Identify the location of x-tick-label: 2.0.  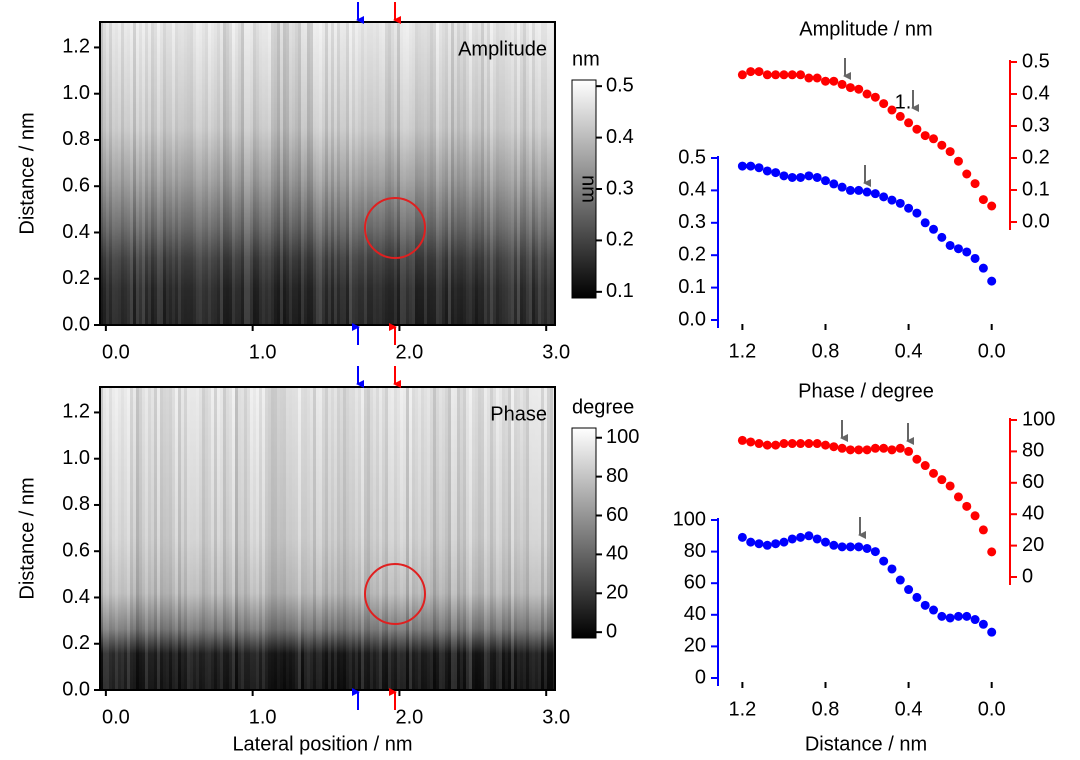
(410, 717).